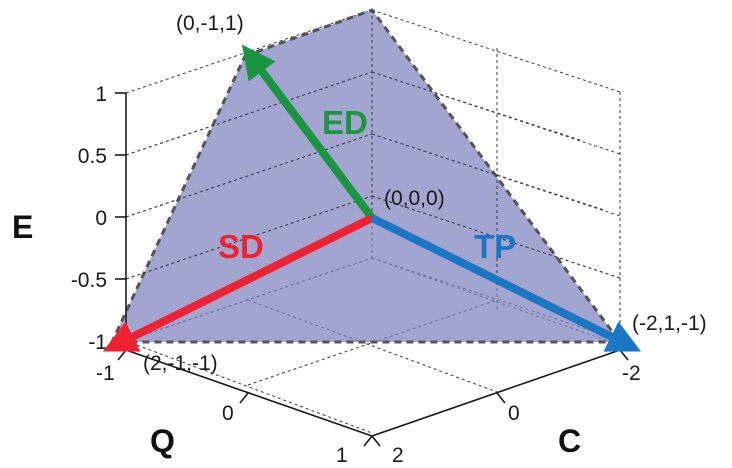 This screenshot has width=732, height=468. What do you see at coordinates (398, 455) in the screenshot?
I see `c-tick-2: 2` at bounding box center [398, 455].